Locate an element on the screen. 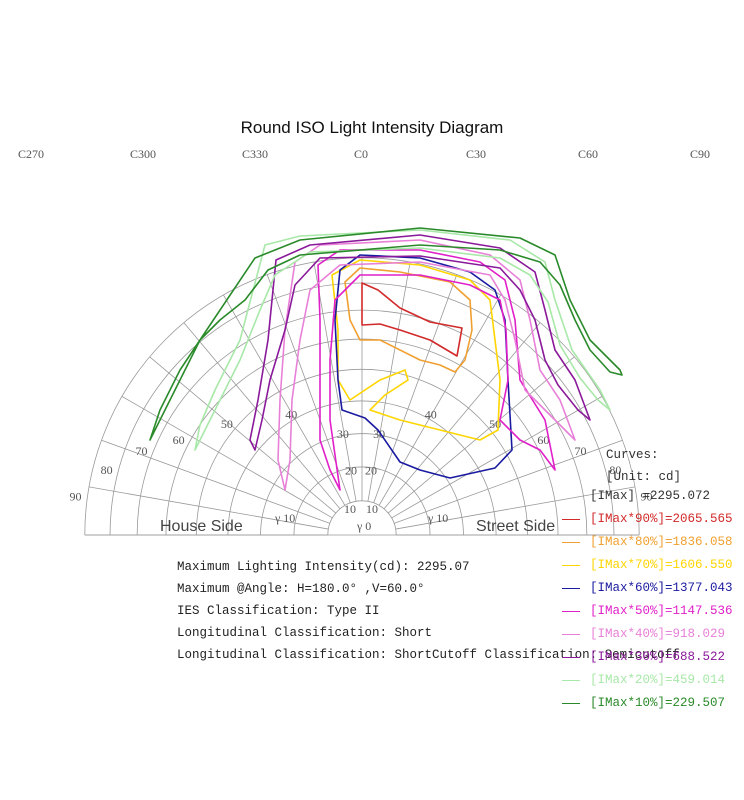  ring-label-right: 90 is located at coordinates (647, 496).